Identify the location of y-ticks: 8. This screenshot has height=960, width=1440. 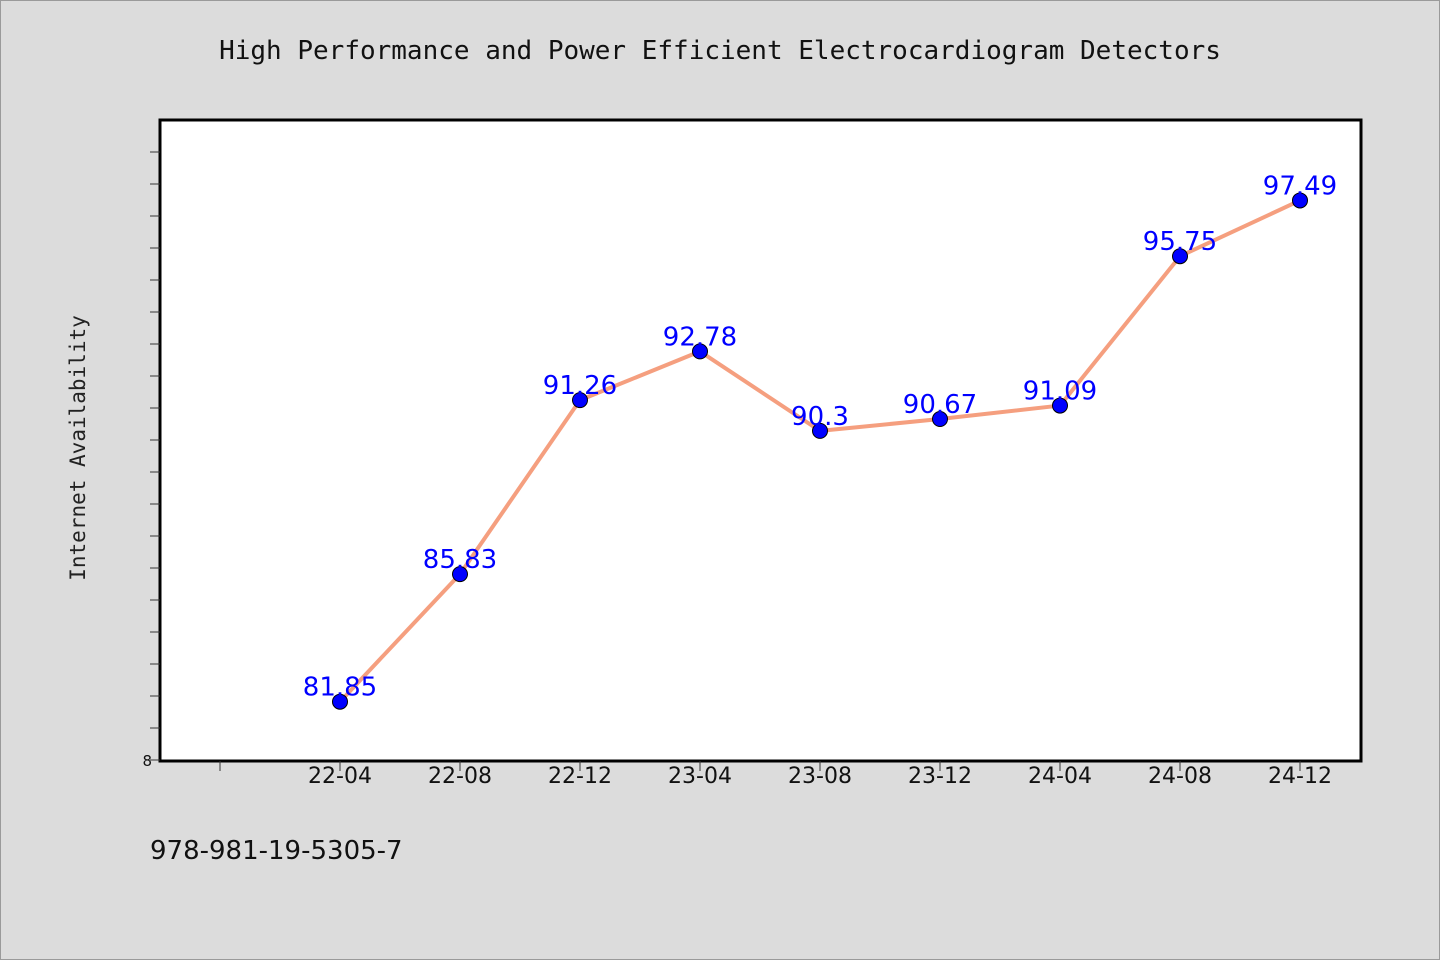
(151, 460).